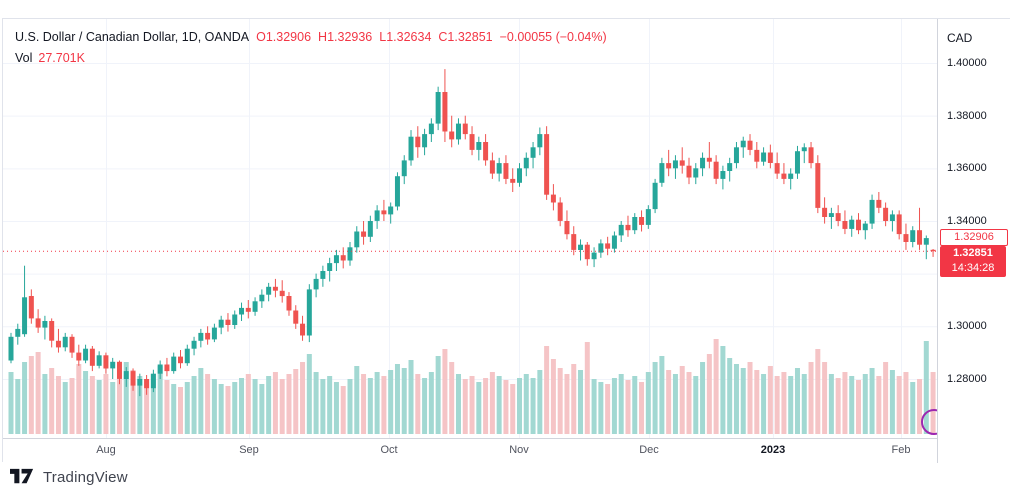 Image resolution: width=1012 pixels, height=498 pixels. I want to click on time-axis-label: Nov, so click(519, 450).